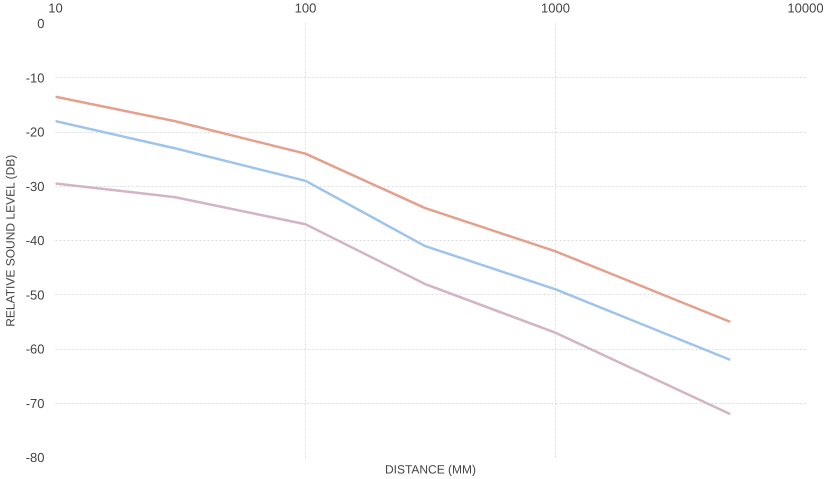  Describe the element at coordinates (35, 240) in the screenshot. I see `y-tick-label: -40` at that location.